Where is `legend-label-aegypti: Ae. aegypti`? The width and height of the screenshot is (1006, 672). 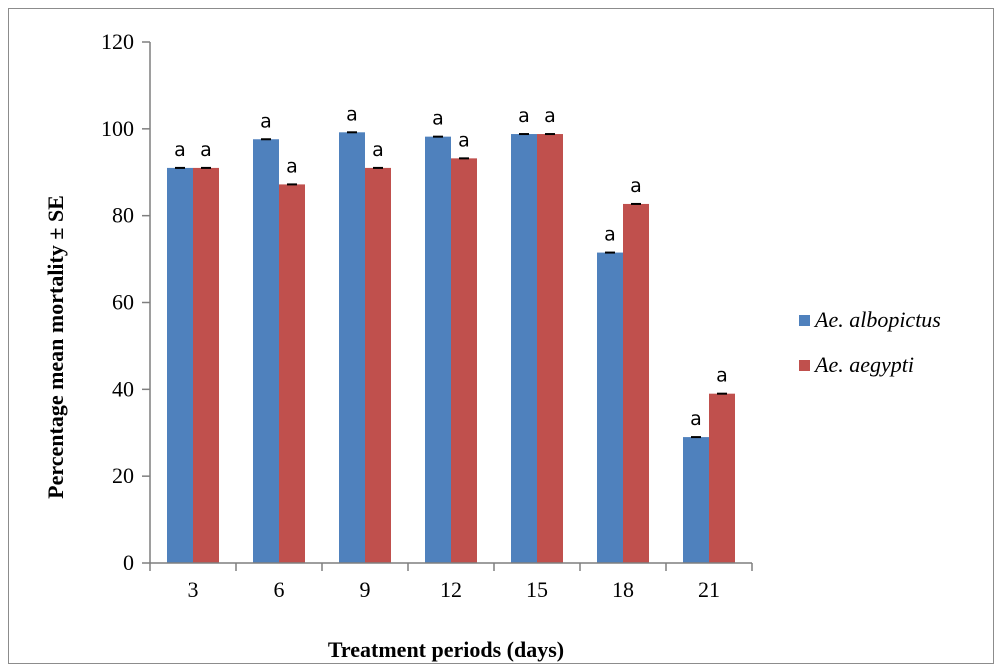
legend-label-aegypti: Ae. aegypti is located at coordinates (863, 364).